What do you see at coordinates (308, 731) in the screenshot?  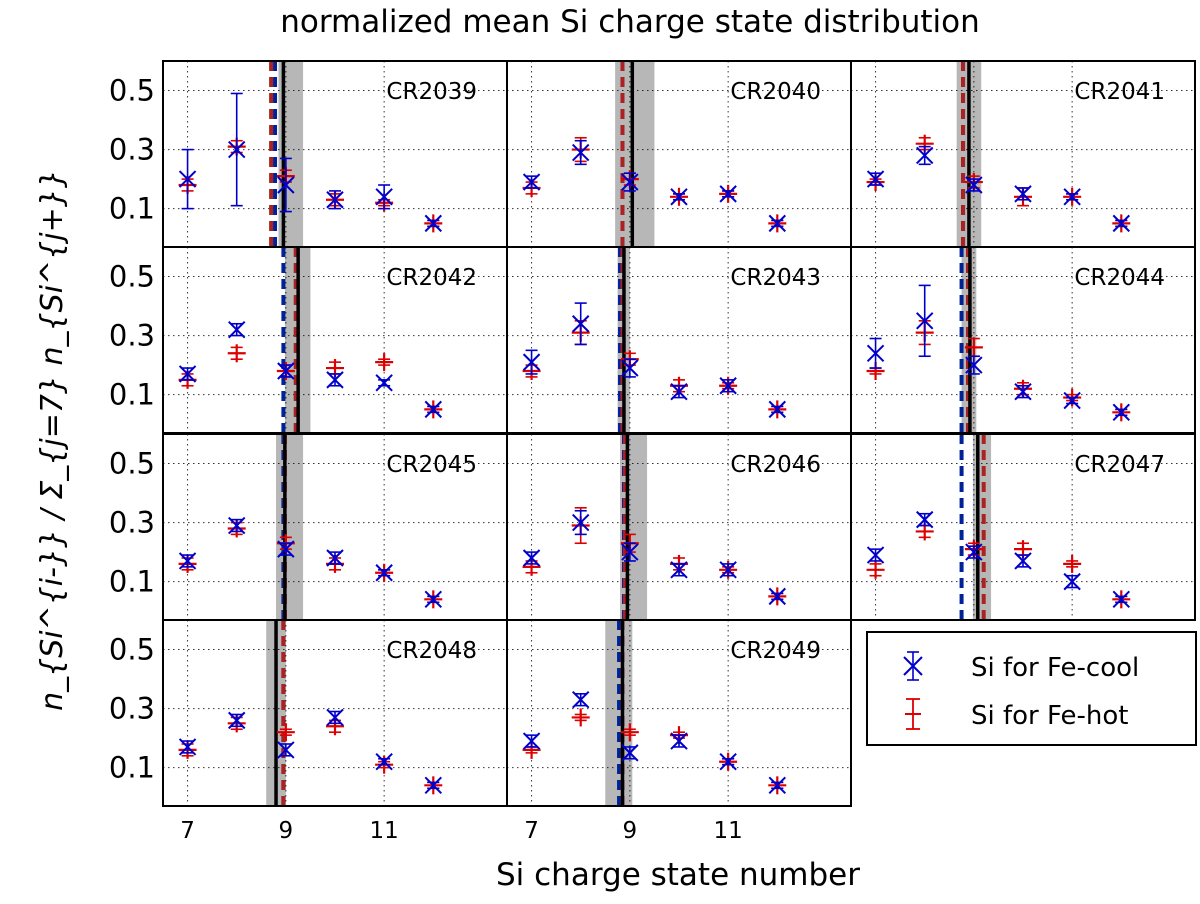 I see `panel-cr2048: CR2048 0.1 0.3 0.5 7 9 11` at bounding box center [308, 731].